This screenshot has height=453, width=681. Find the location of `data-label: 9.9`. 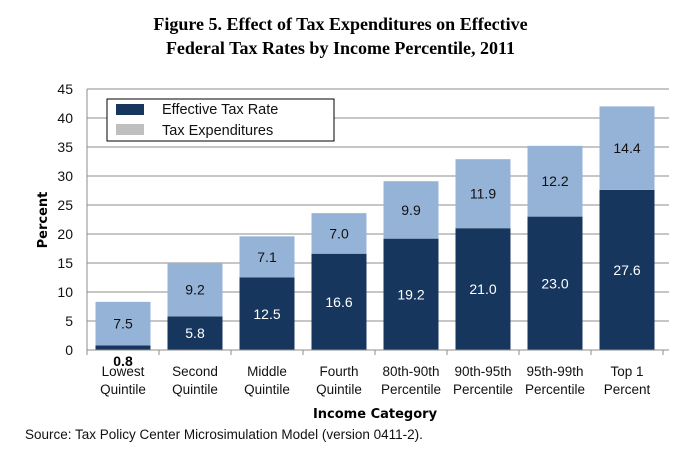

data-label: 9.9 is located at coordinates (411, 210).